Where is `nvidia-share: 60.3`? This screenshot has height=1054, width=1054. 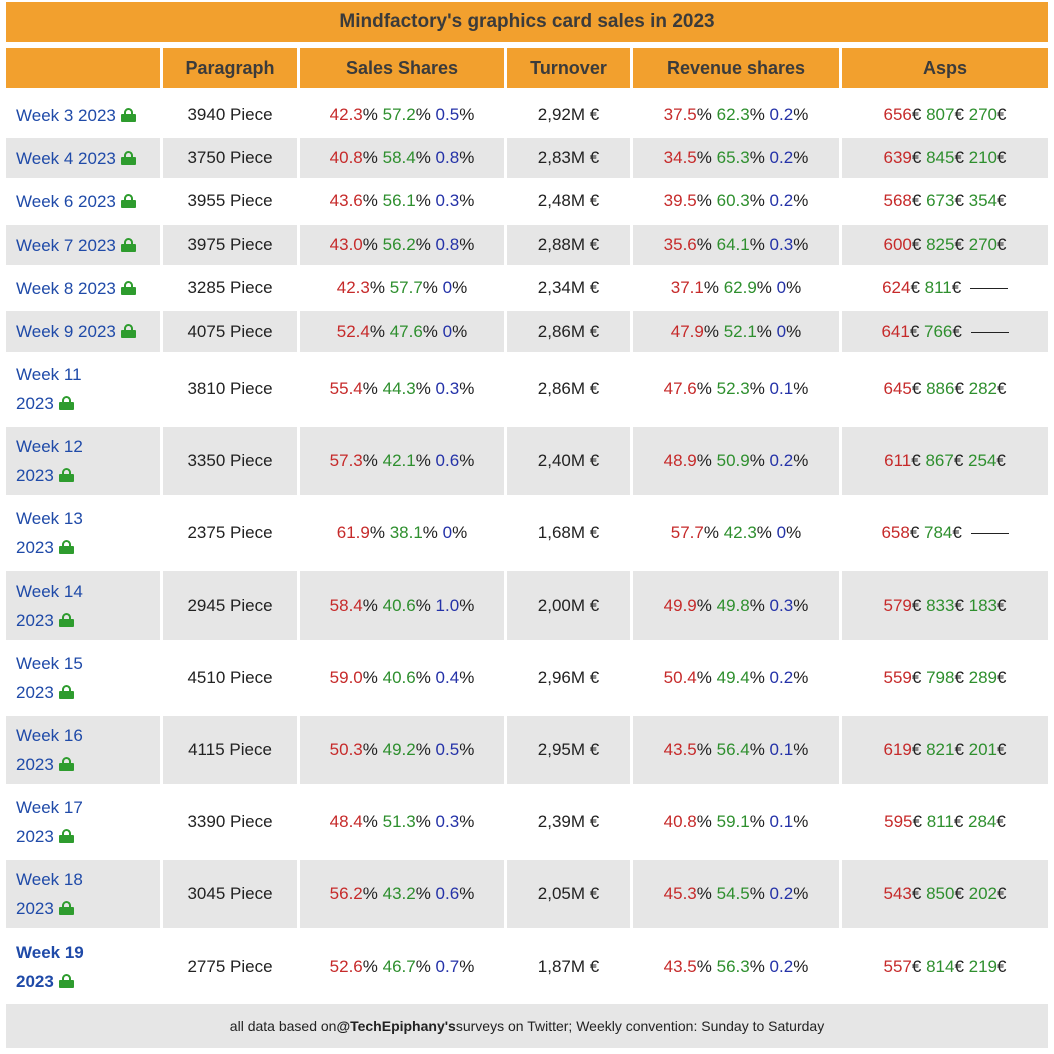 nvidia-share: 60.3 is located at coordinates (733, 200).